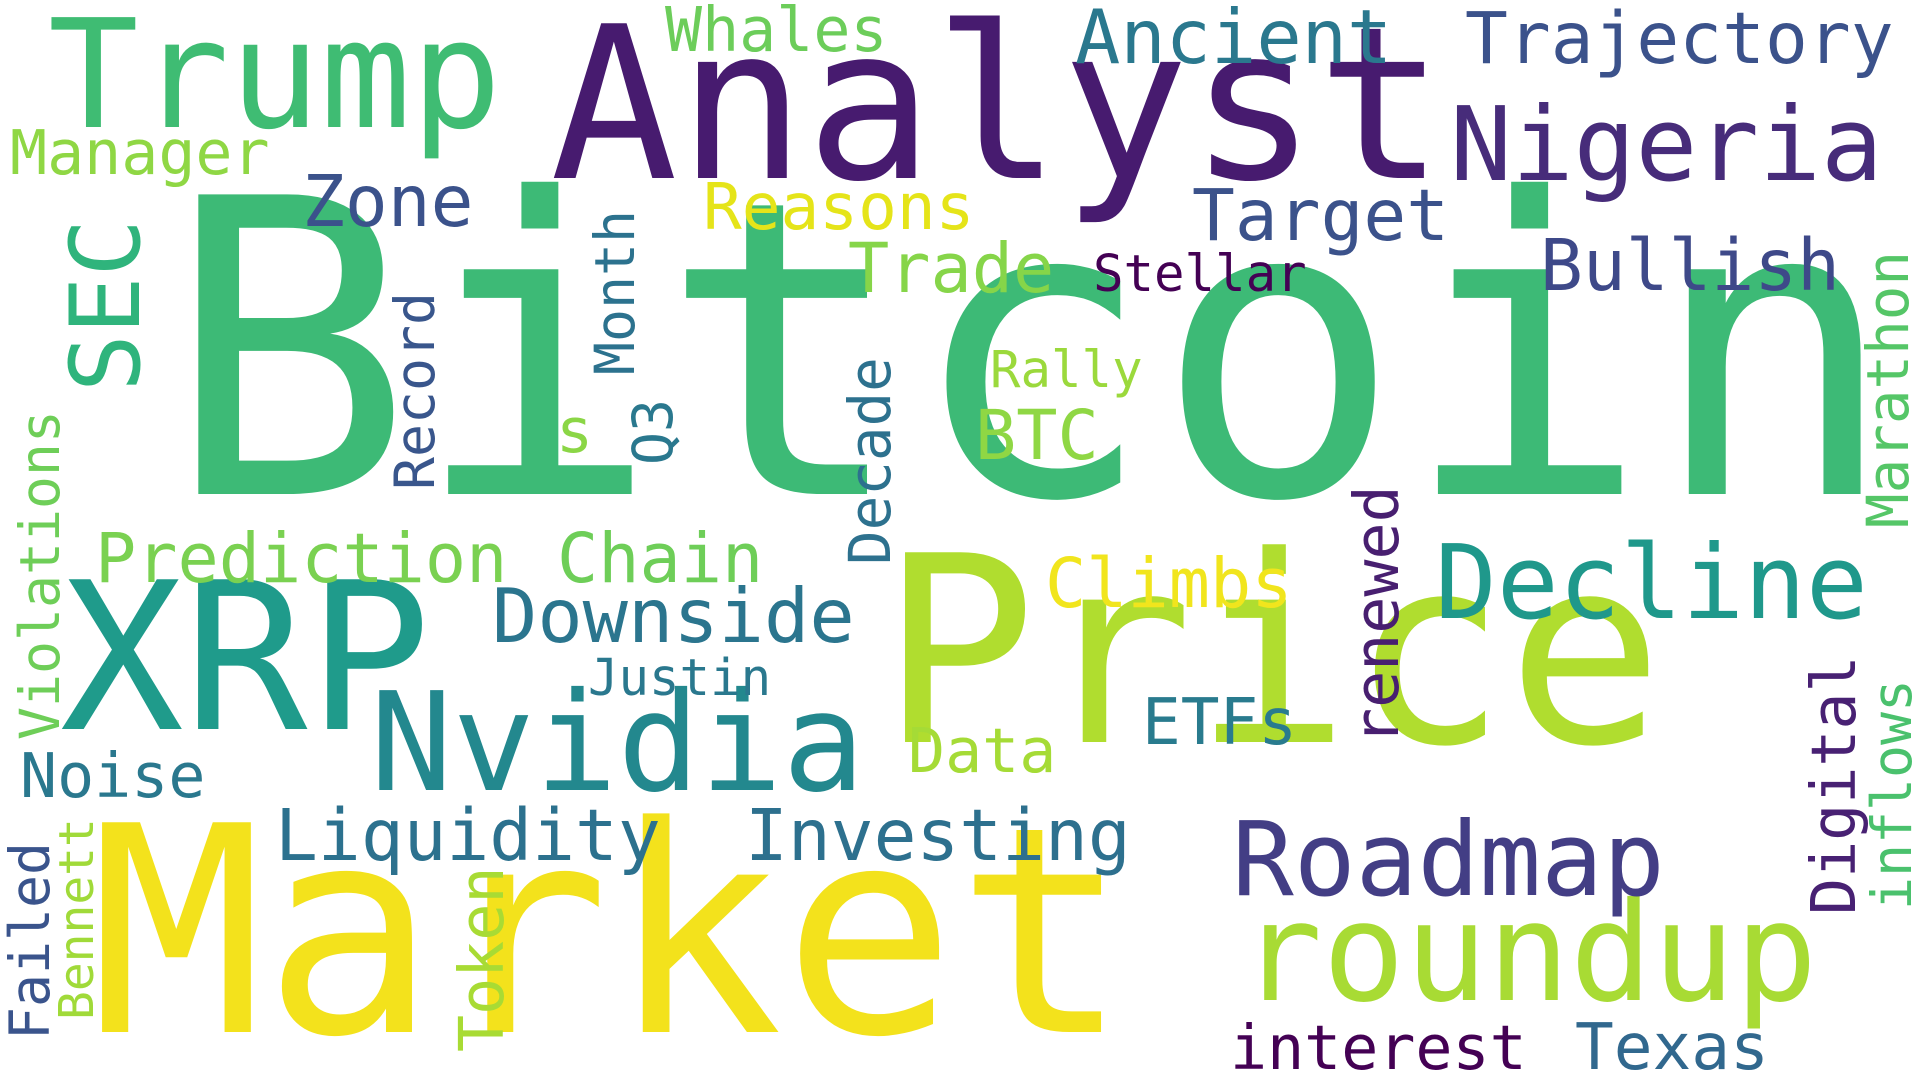 Image resolution: width=1920 pixels, height=1080 pixels. Describe the element at coordinates (1679, 40) in the screenshot. I see `word-trajectory: Trajectory` at that location.